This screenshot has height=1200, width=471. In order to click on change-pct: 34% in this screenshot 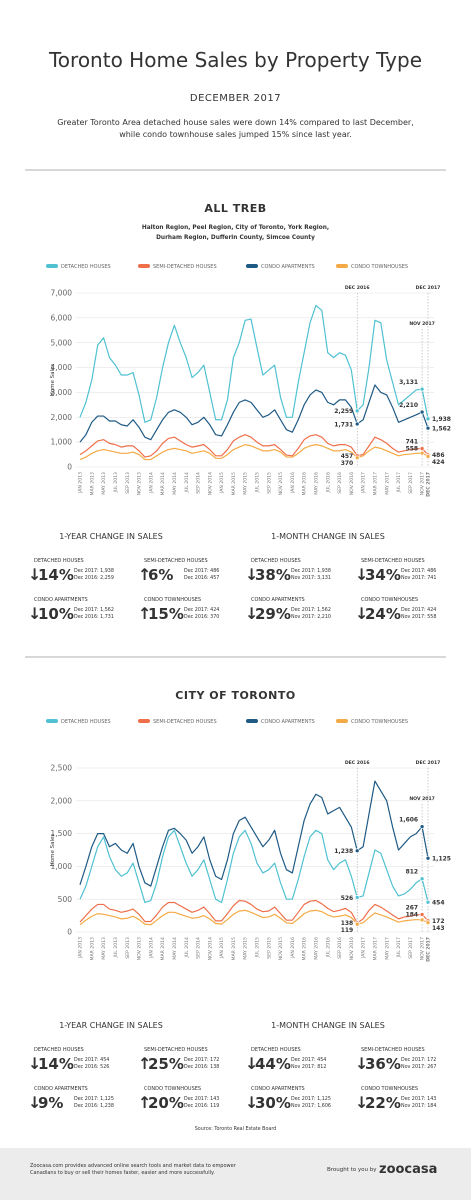, I will do `click(383, 575)`.